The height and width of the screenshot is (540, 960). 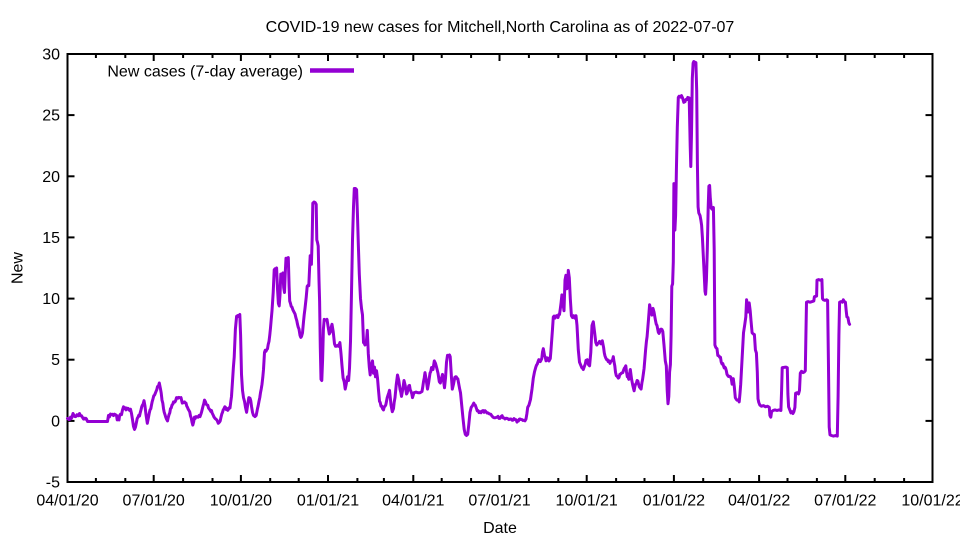 I want to click on svg-text: 5, so click(x=55, y=360).